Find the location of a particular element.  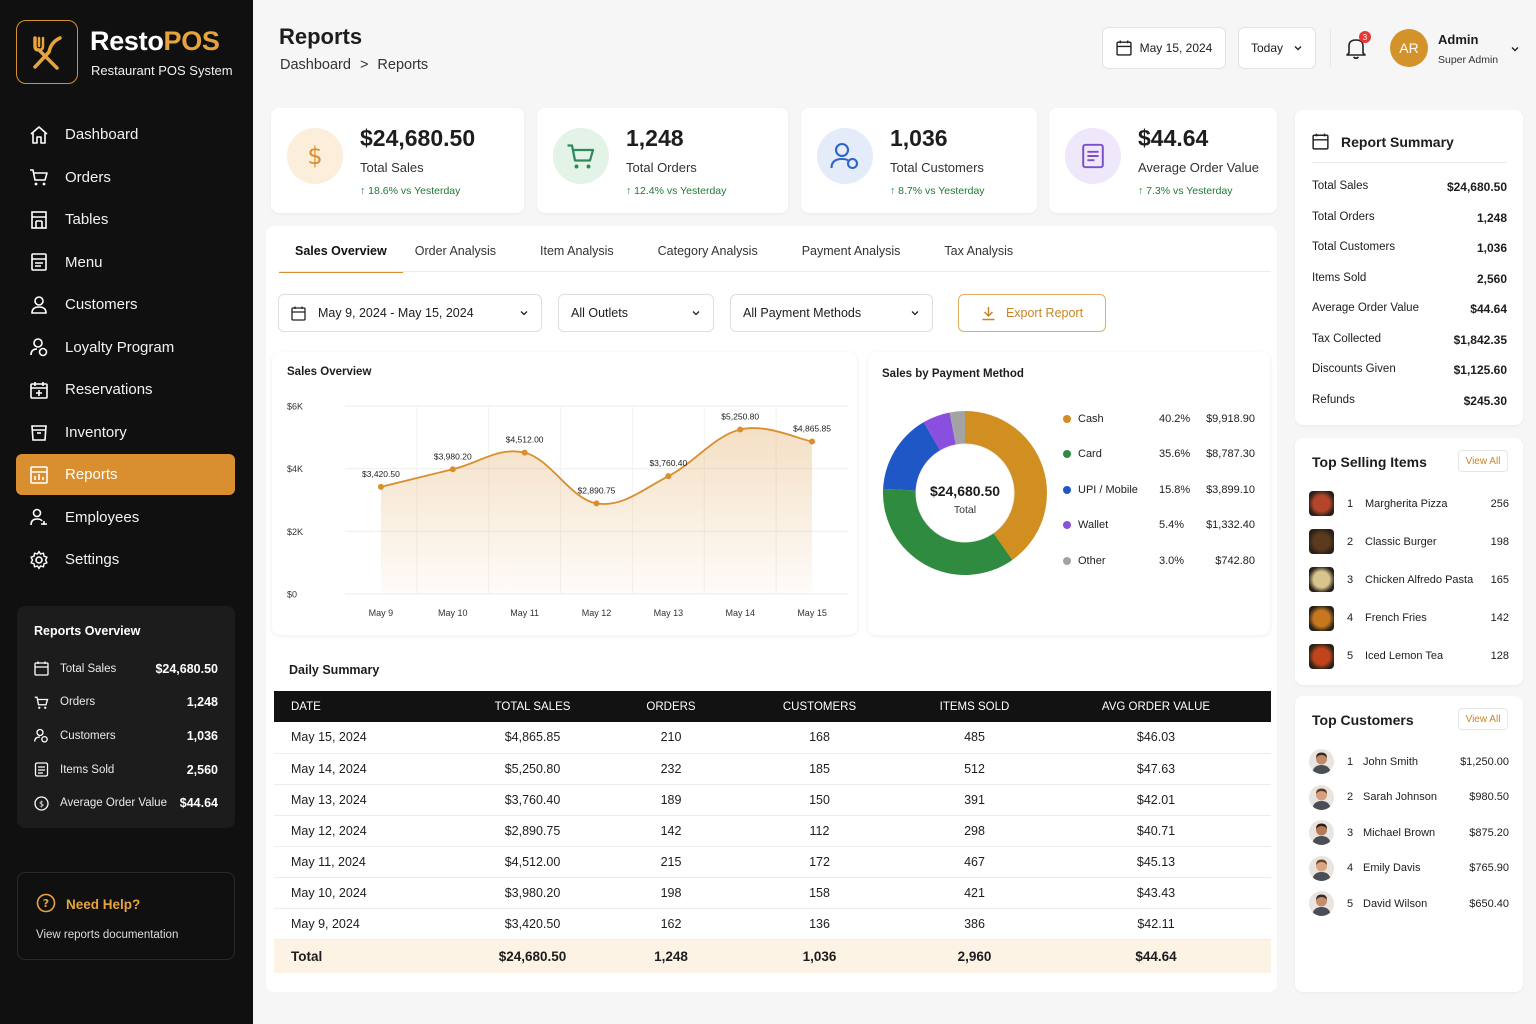

top-customer-row: 4 Emily Davis $765.90 is located at coordinates (1409, 868).